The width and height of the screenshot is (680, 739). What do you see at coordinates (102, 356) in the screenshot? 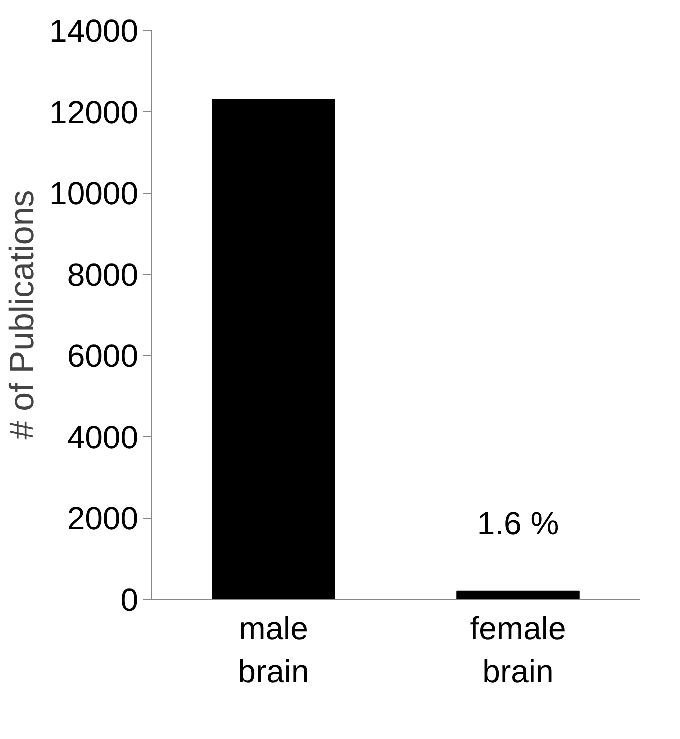
I see `y-tick-label: 6000` at bounding box center [102, 356].